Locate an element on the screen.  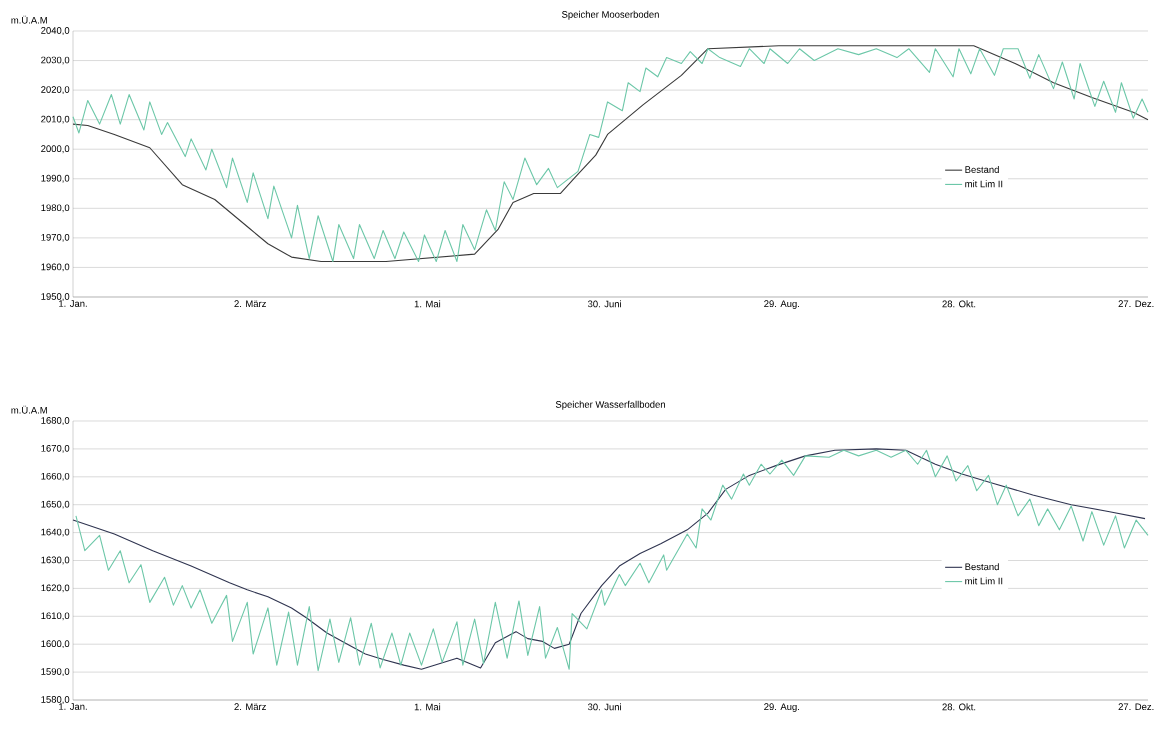
chart-title: Speicher Mooserboden is located at coordinates (610, 15).